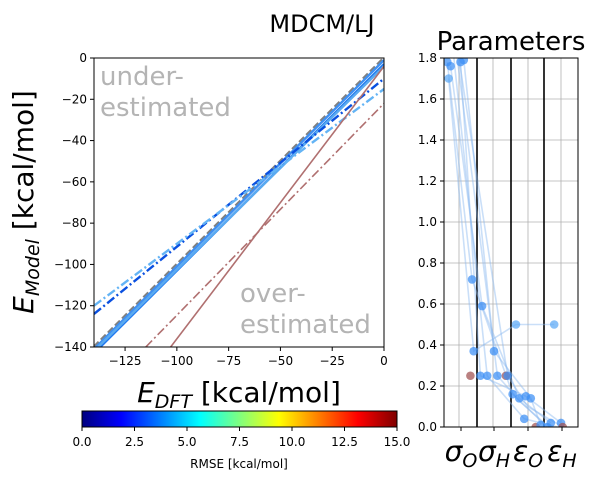  What do you see at coordinates (397, 442) in the screenshot?
I see `colorbar-tick-label-6: 15.0` at bounding box center [397, 442].